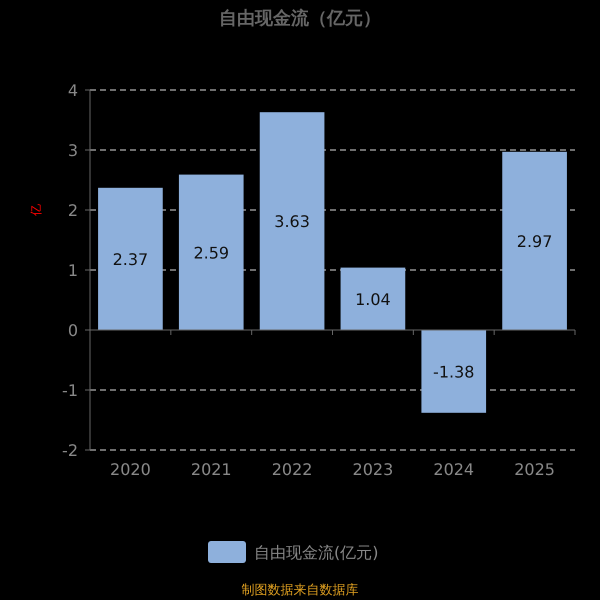 The width and height of the screenshot is (600, 600). Describe the element at coordinates (453, 469) in the screenshot. I see `x-tick-label: 2024` at that location.